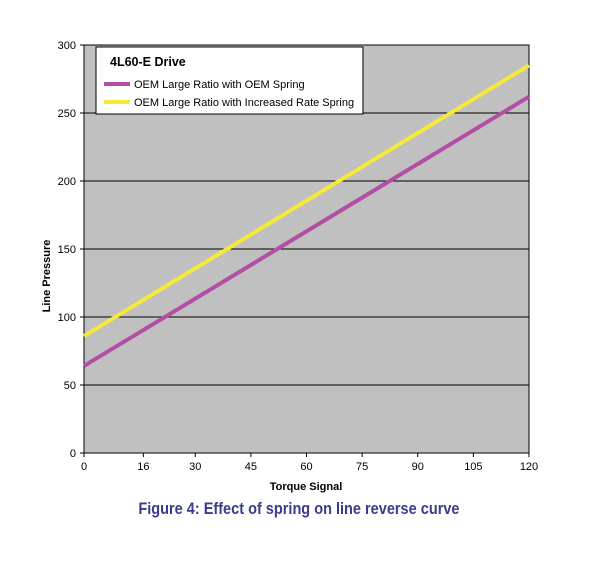 The width and height of the screenshot is (594, 573). I want to click on x-tick-label: 0, so click(84, 467).